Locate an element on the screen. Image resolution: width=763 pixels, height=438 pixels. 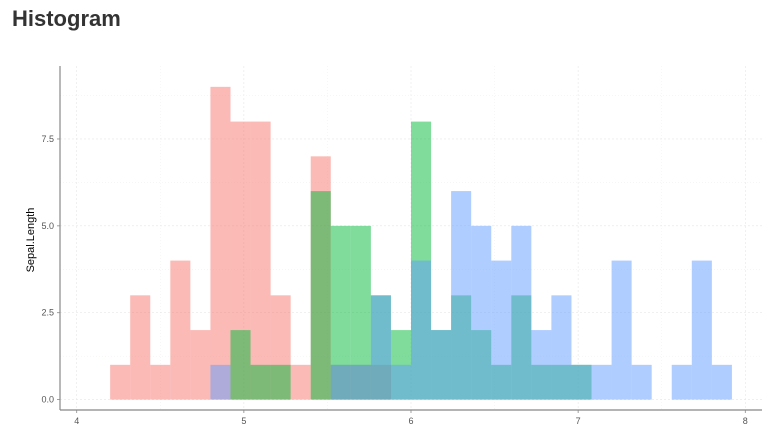
x-tick-label: 4 is located at coordinates (76, 421).